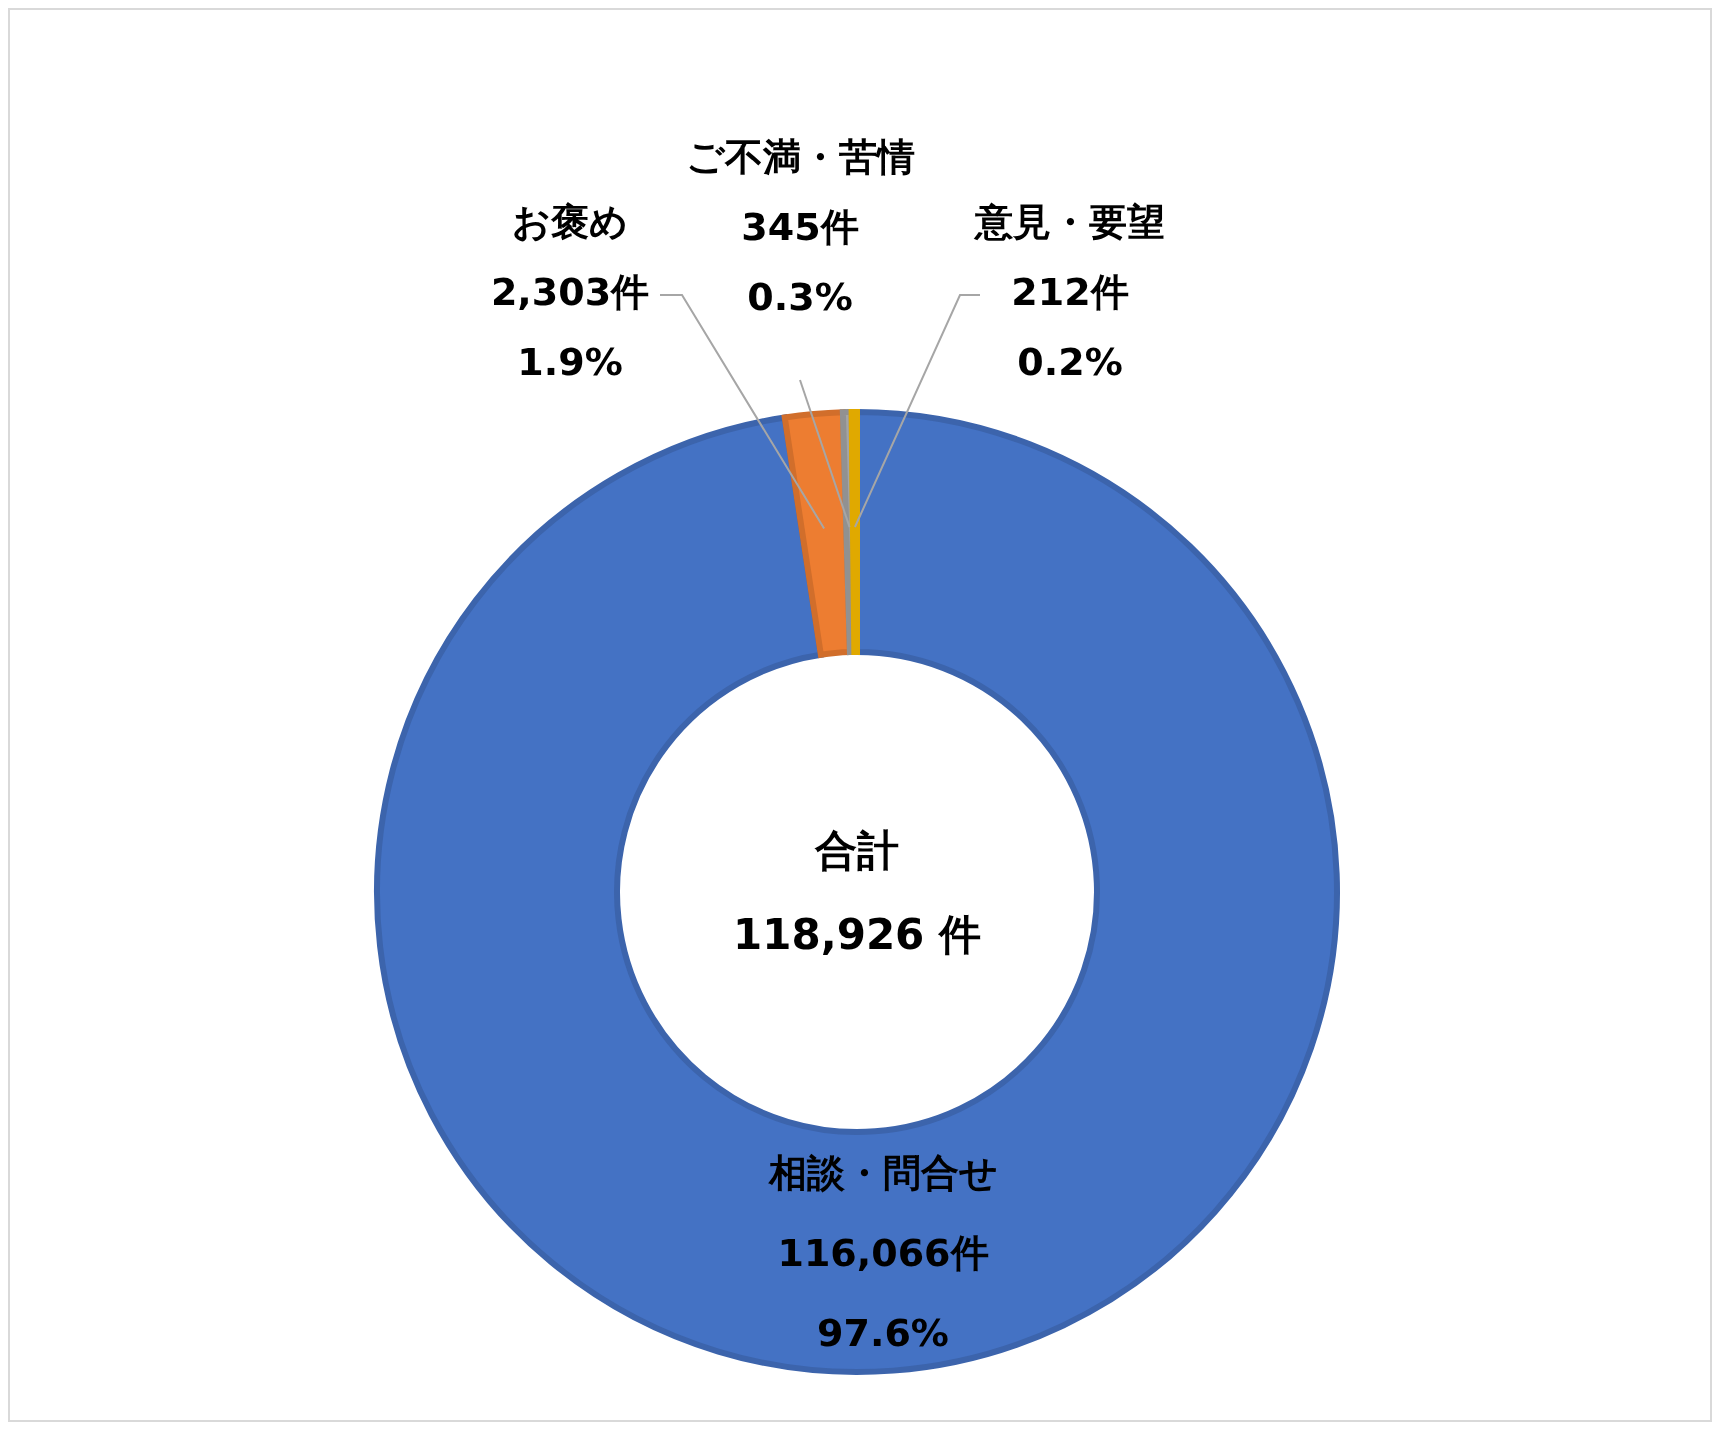 The height and width of the screenshot is (1434, 1724). Describe the element at coordinates (1069, 221) in the screenshot. I see `slice-label: 意見・要望` at that location.